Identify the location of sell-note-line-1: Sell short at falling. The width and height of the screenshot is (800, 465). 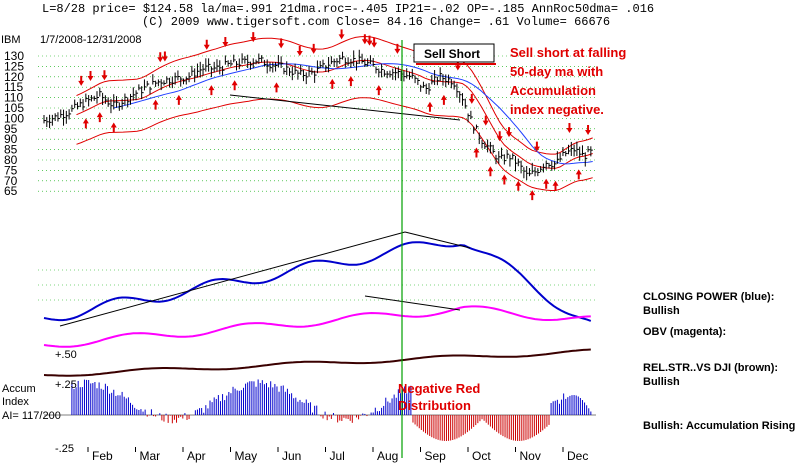
(568, 52).